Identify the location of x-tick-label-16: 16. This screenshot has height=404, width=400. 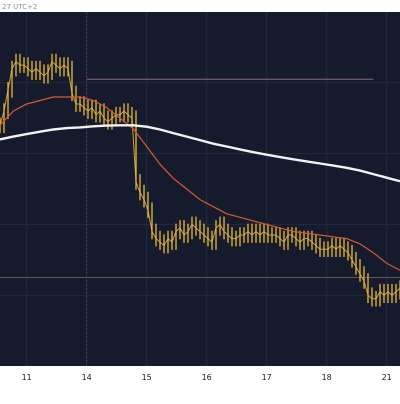
(207, 377).